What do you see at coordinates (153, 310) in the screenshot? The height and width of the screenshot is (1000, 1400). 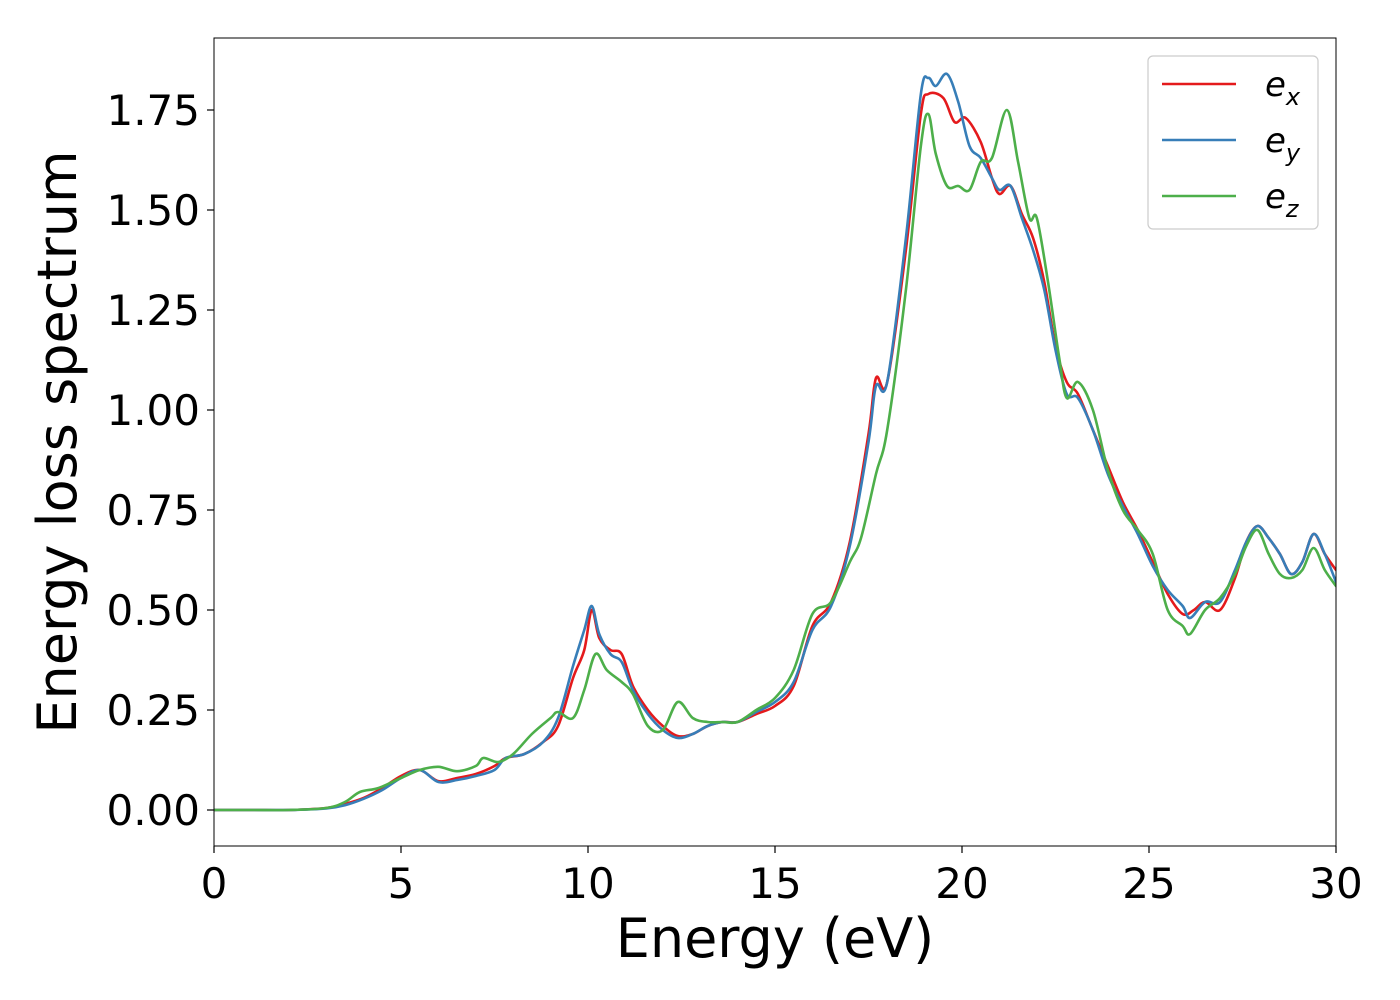 I see `y-tick-label: 1.25` at bounding box center [153, 310].